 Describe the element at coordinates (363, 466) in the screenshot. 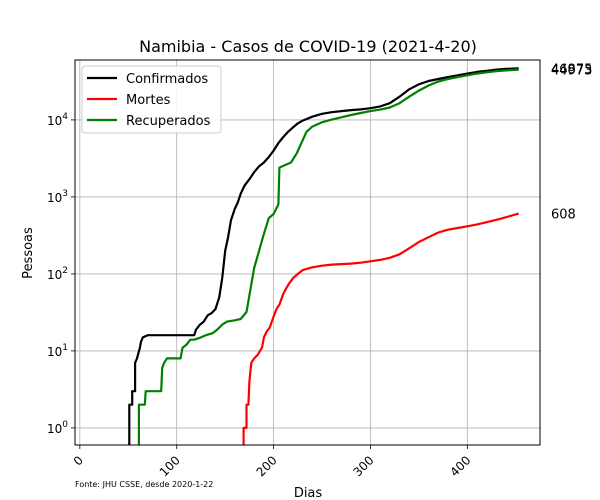

I see `x-tick-label: 300` at that location.